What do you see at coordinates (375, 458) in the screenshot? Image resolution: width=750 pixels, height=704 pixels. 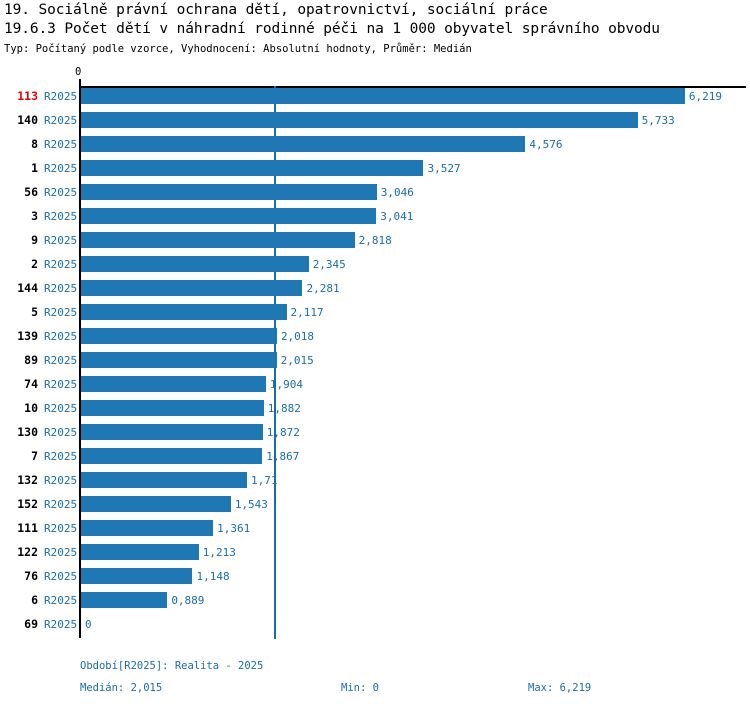 I see `bar-row: 7 R2025 1,867` at bounding box center [375, 458].